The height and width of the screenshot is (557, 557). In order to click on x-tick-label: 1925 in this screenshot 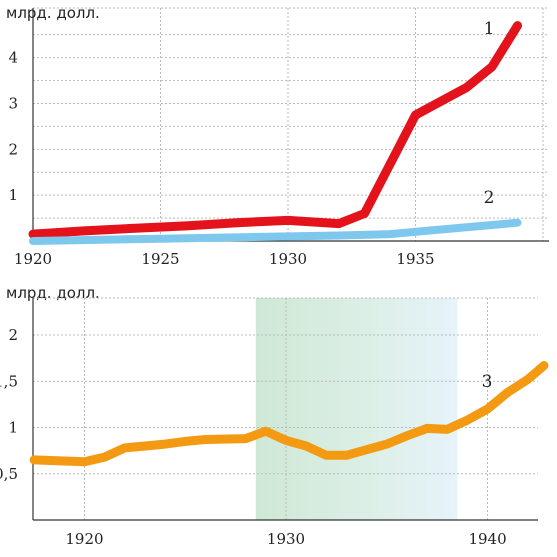, I will do `click(160, 259)`.